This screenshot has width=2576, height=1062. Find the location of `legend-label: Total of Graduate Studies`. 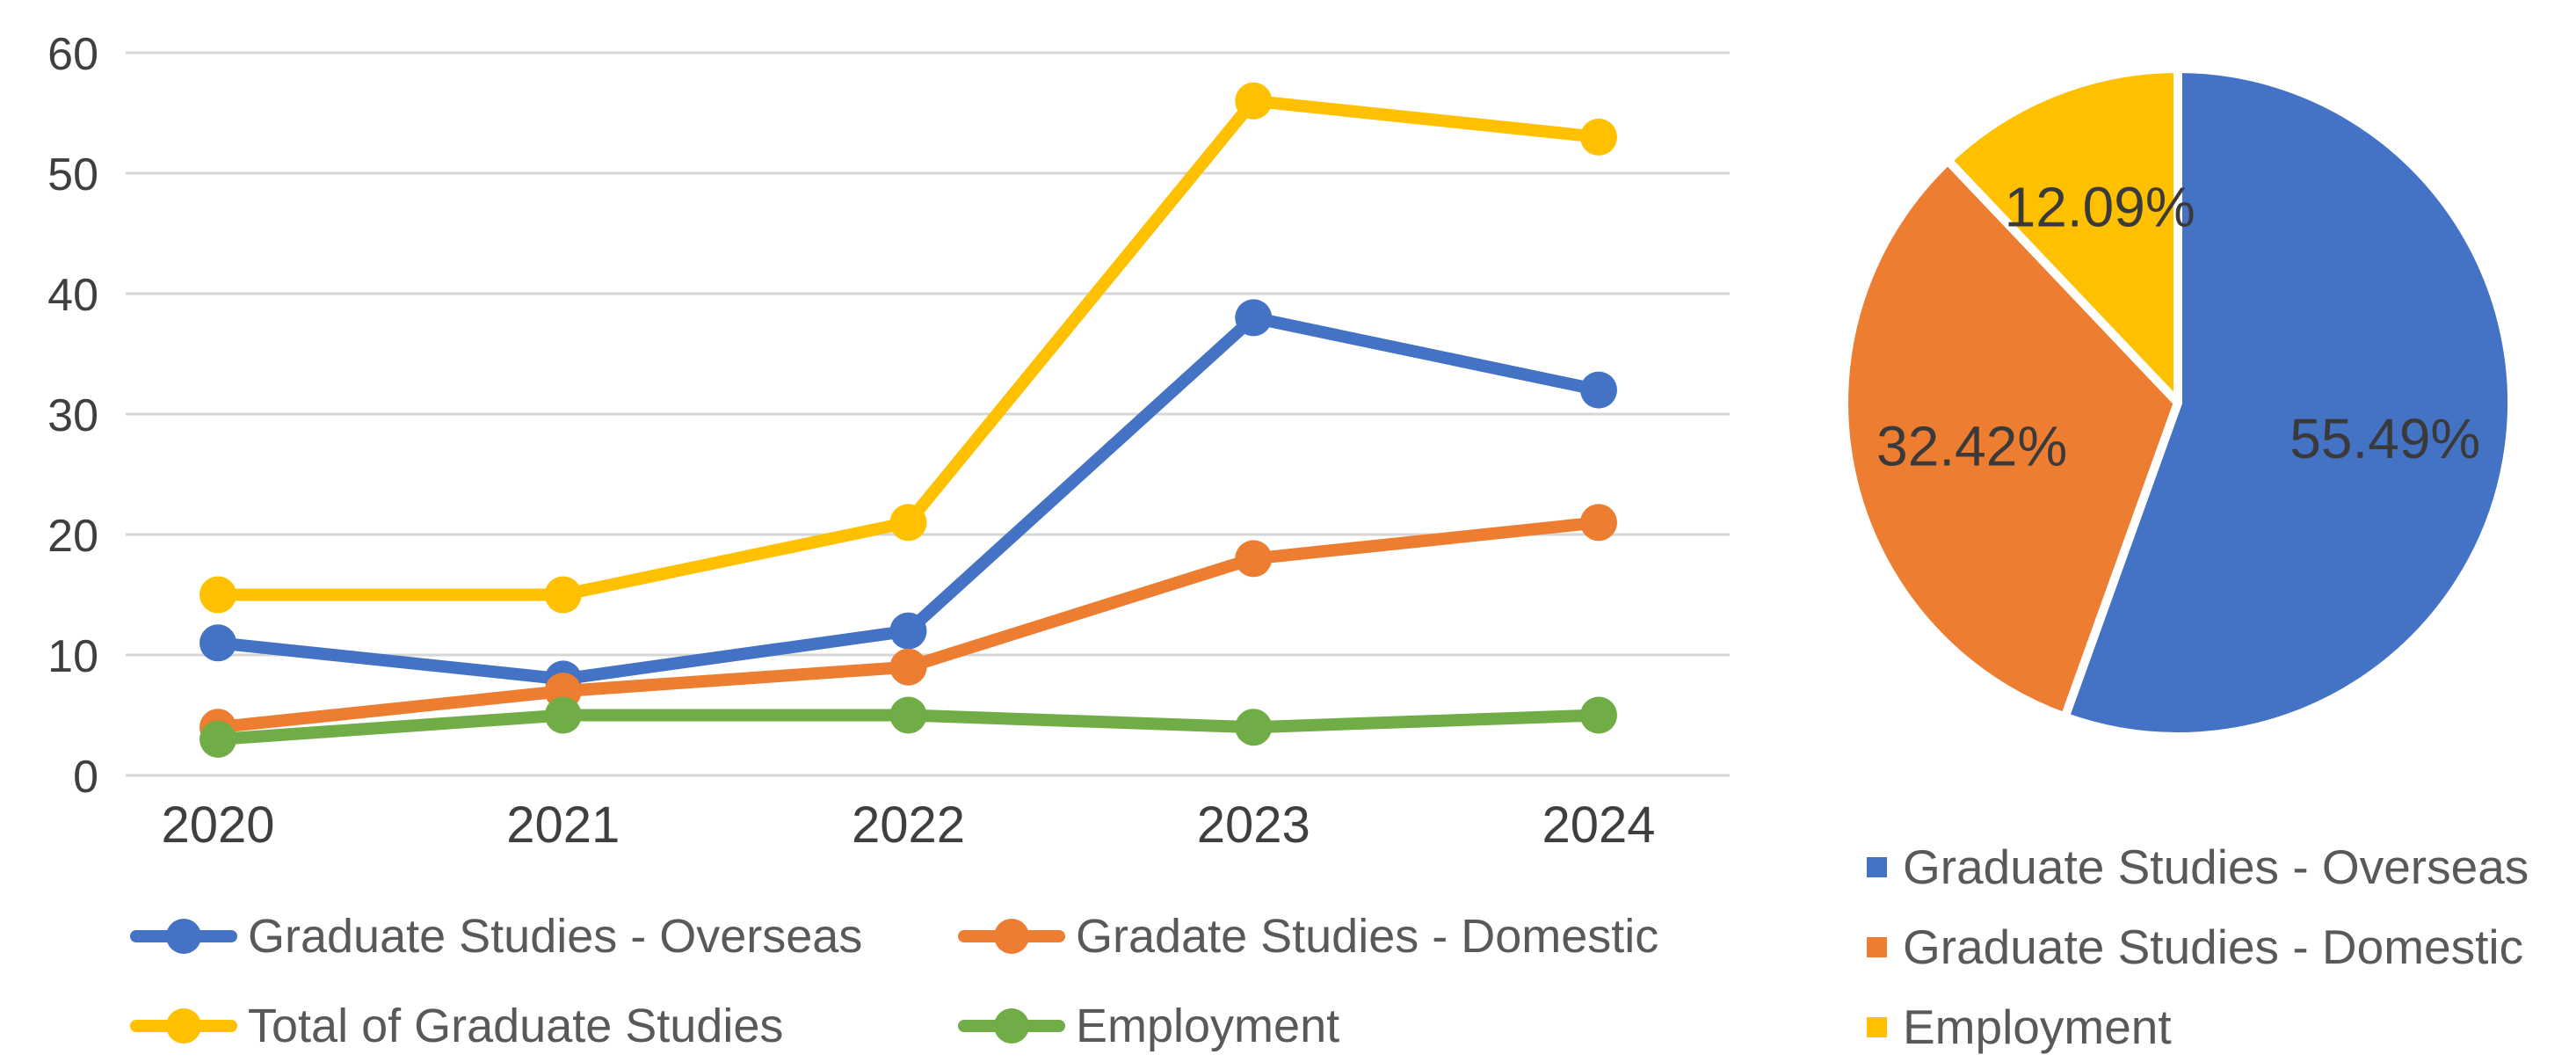

legend-label: Total of Graduate Studies is located at coordinates (516, 1026).